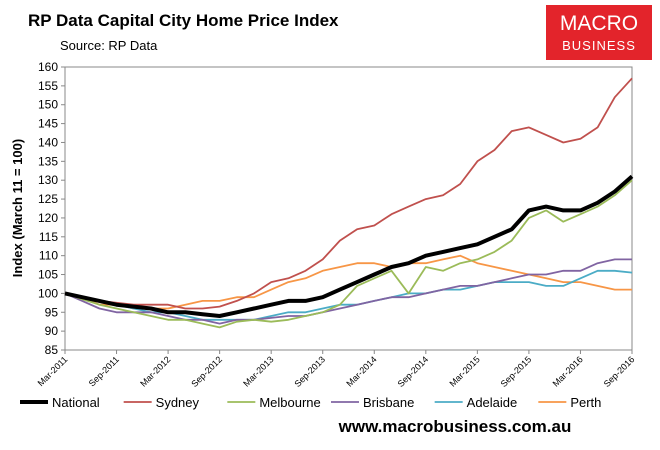 The image size is (660, 450). What do you see at coordinates (53, 371) in the screenshot?
I see `x-tick-label: Mar-2011` at bounding box center [53, 371].